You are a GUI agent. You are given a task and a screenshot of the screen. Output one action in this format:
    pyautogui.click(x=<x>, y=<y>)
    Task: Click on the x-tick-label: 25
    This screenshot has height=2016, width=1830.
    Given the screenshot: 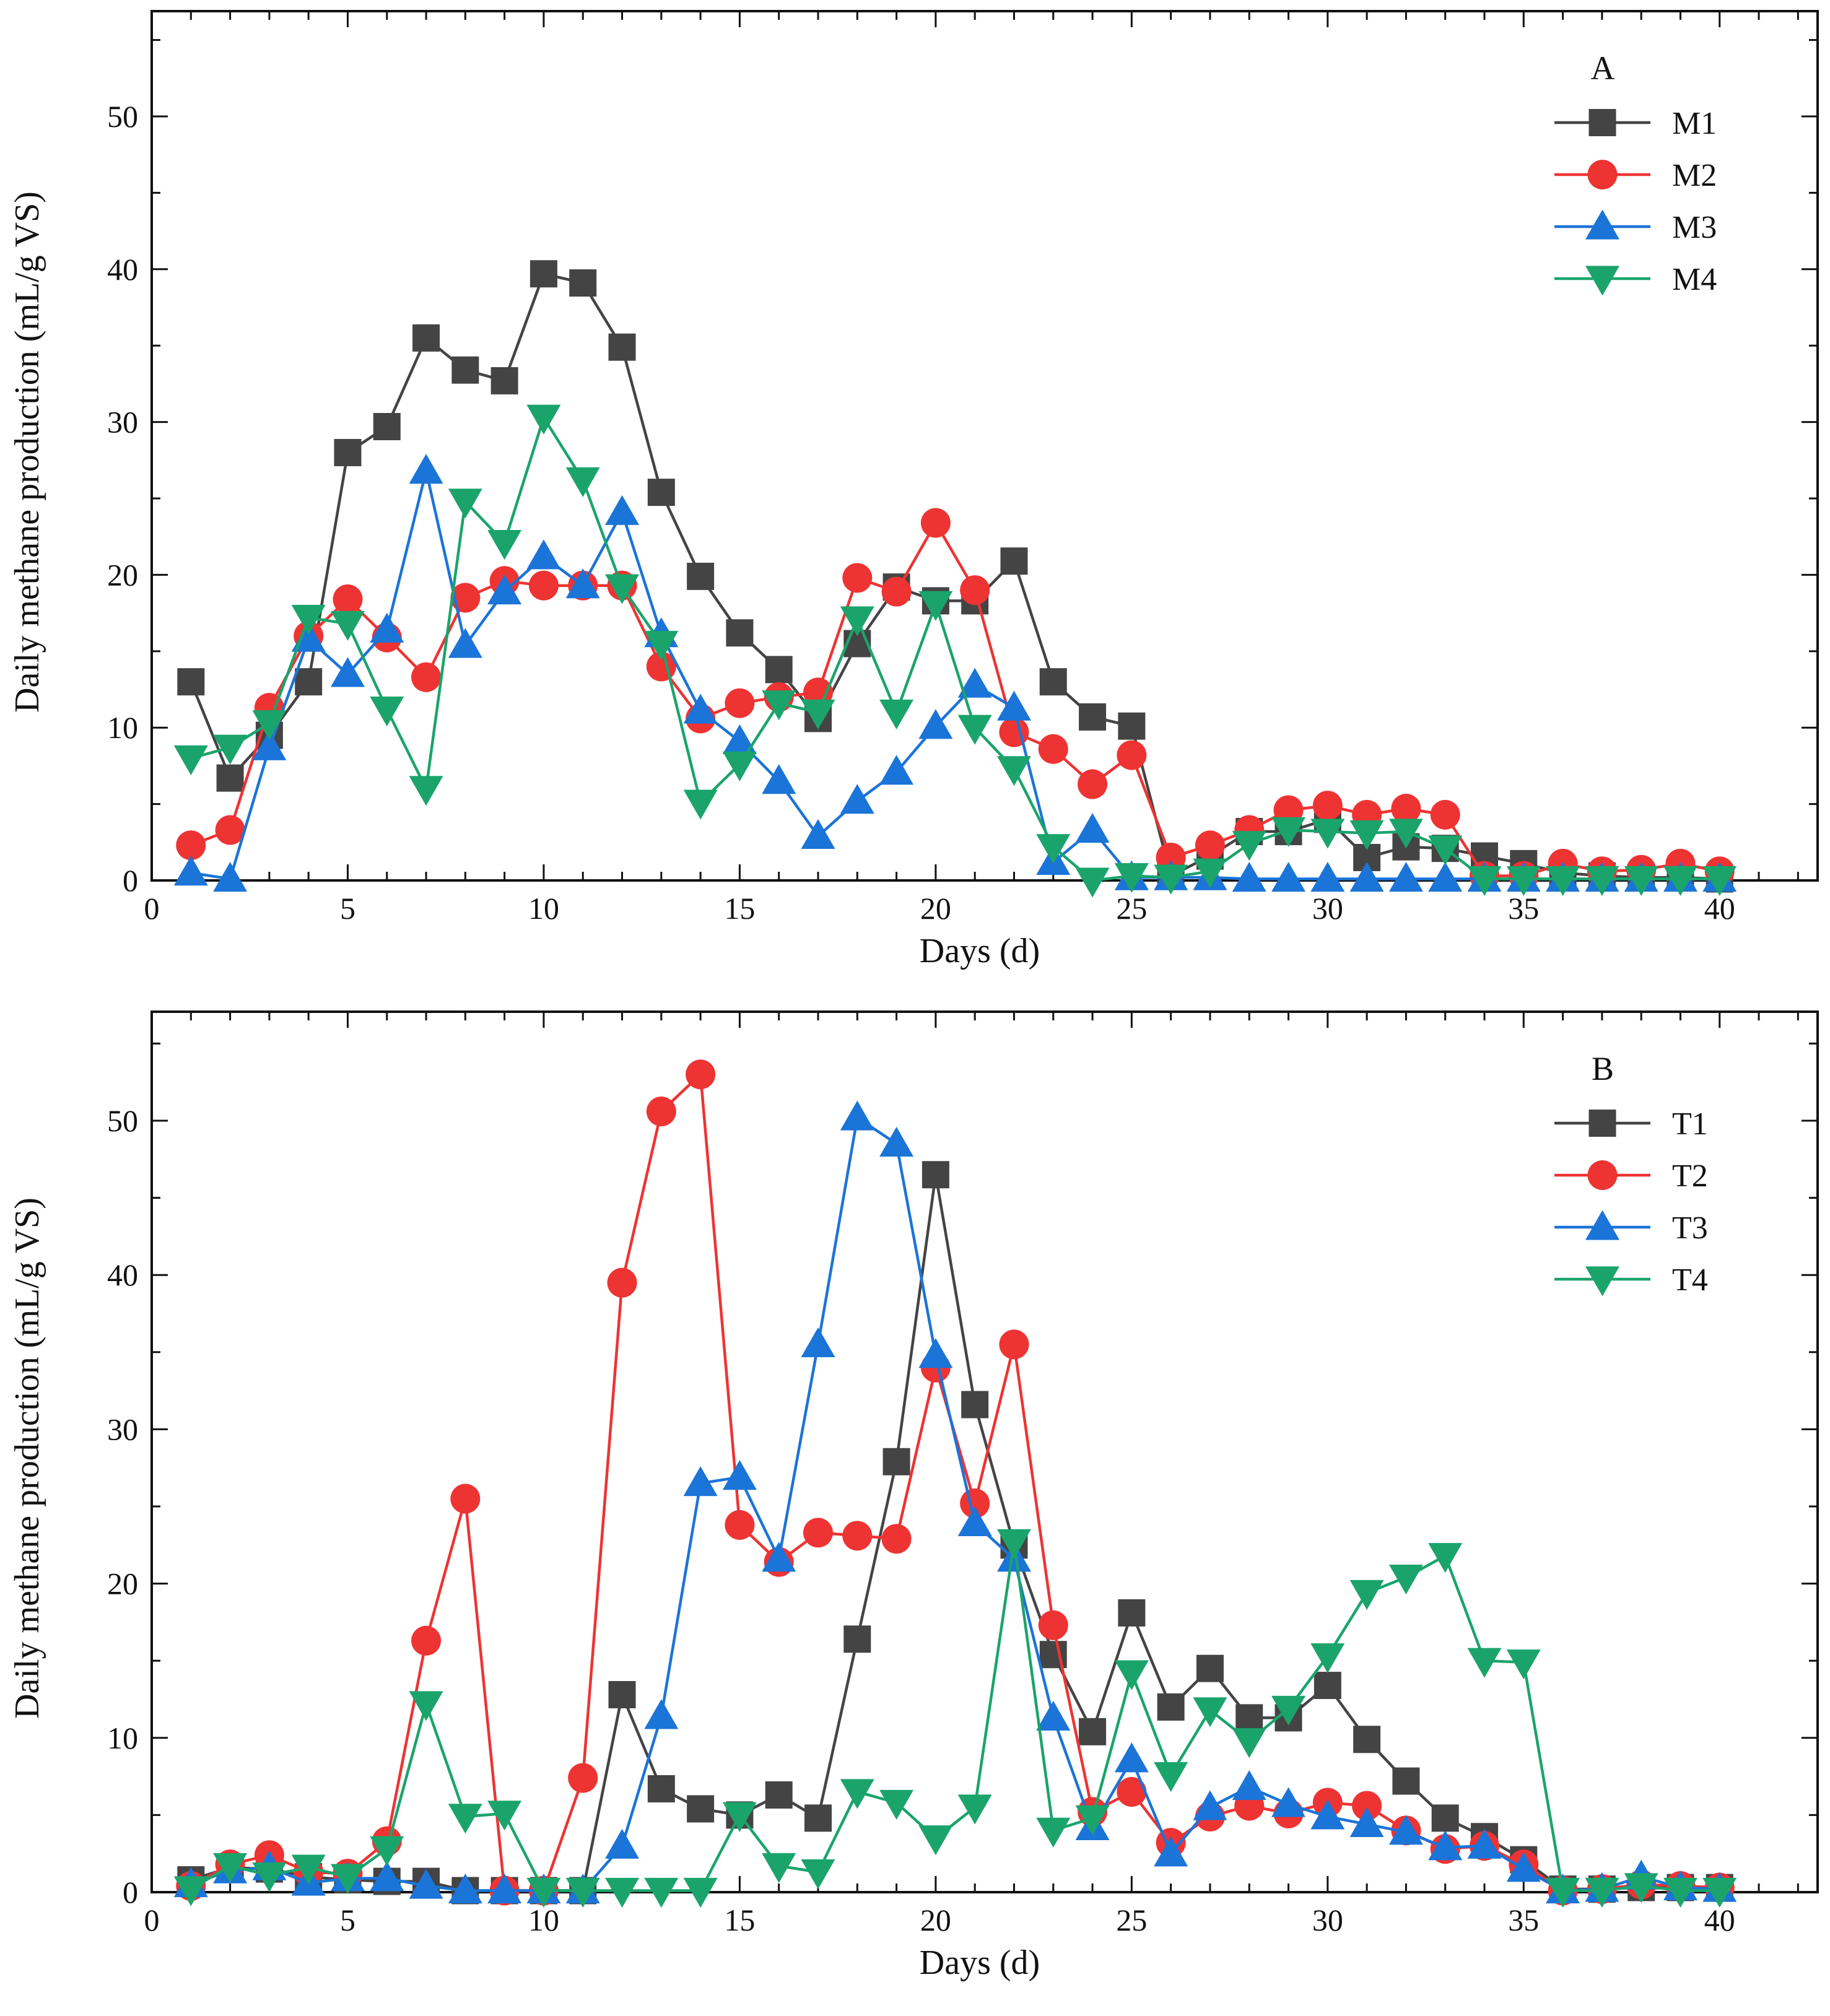 What is the action you would take?
    pyautogui.click(x=1131, y=1920)
    